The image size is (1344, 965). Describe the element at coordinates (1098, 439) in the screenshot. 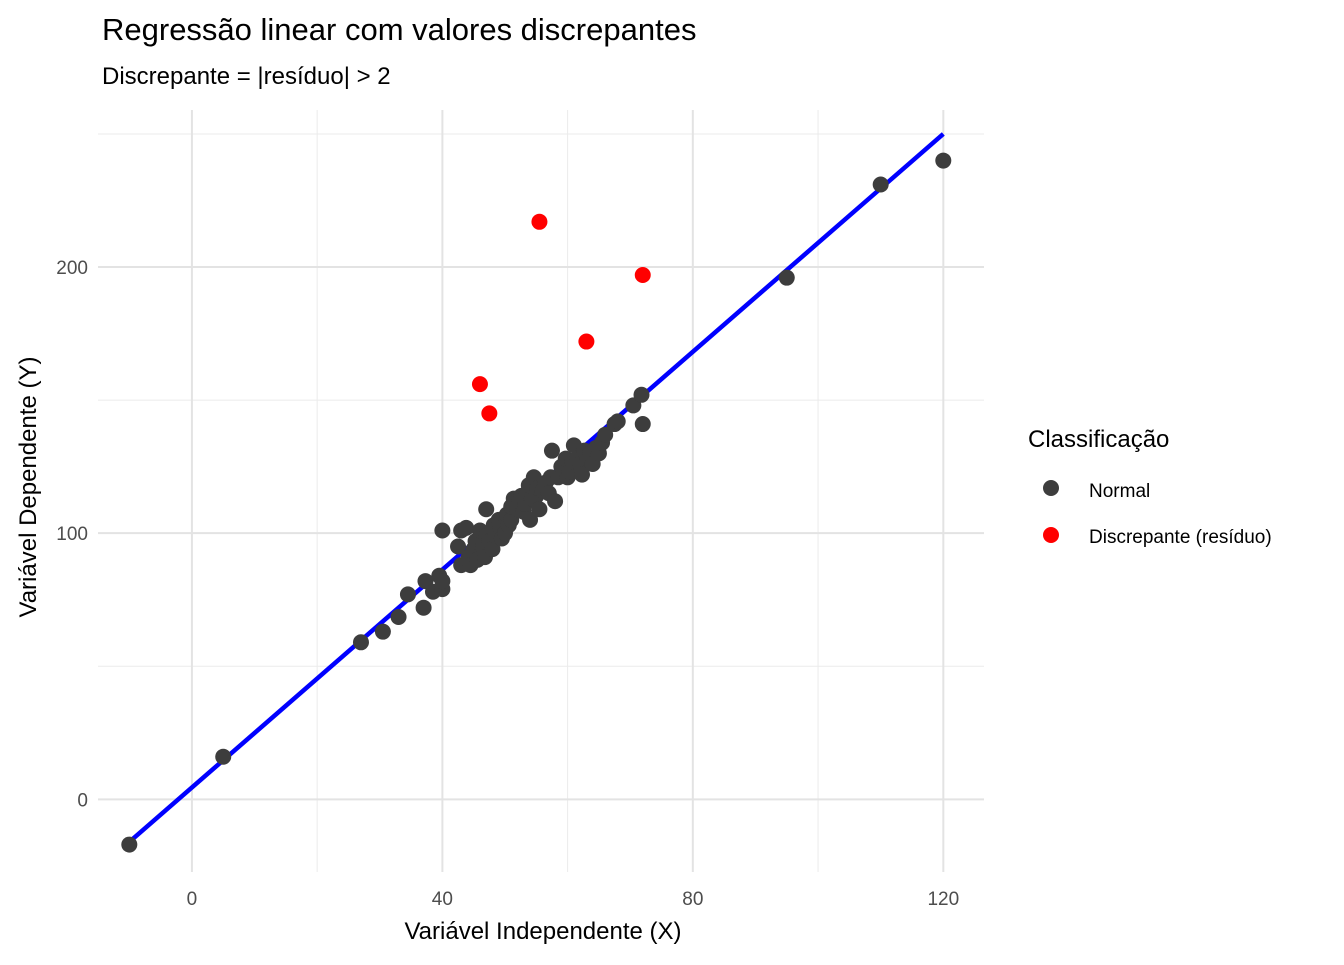

I see `legend-title: Classificação` at that location.